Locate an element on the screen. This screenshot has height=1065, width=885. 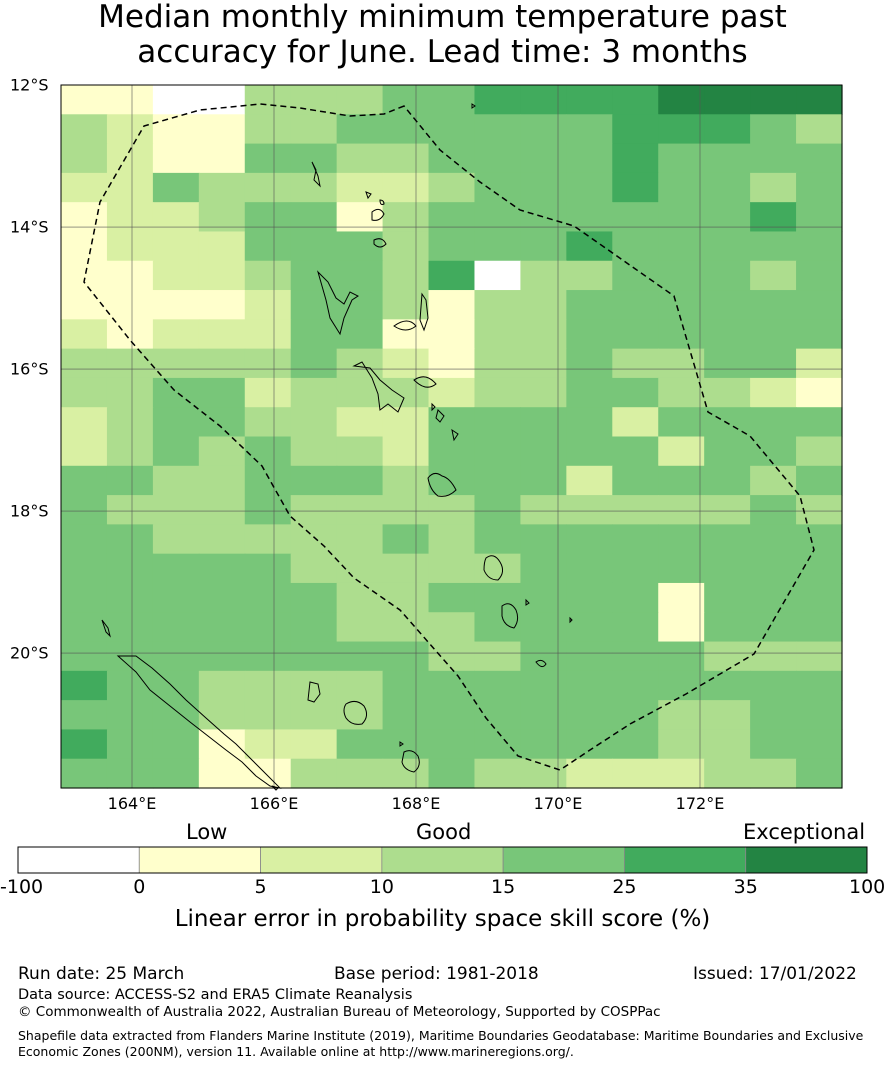
island-espiritu-santo is located at coordinates (337, 303).